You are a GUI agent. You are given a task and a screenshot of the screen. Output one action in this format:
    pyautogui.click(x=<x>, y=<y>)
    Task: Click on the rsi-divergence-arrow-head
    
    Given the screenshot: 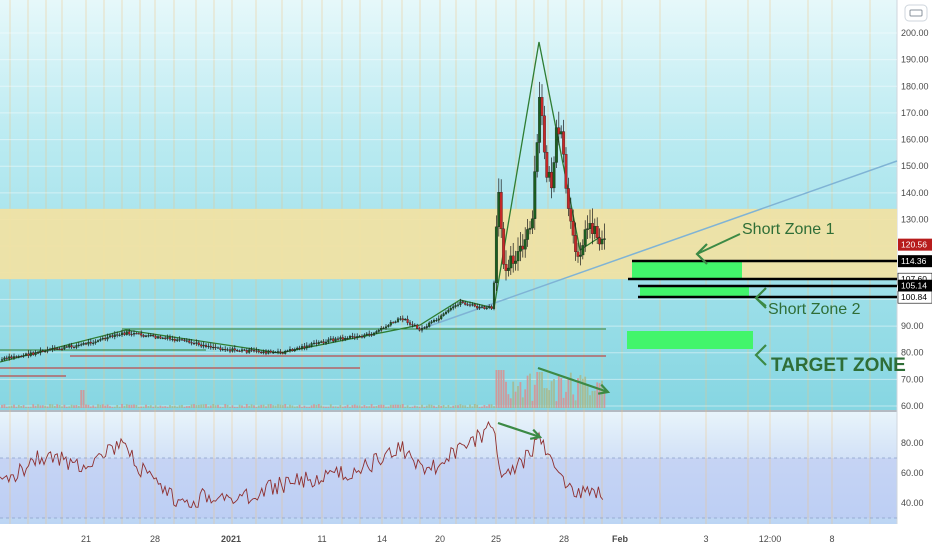 What is the action you would take?
    pyautogui.click(x=536, y=434)
    